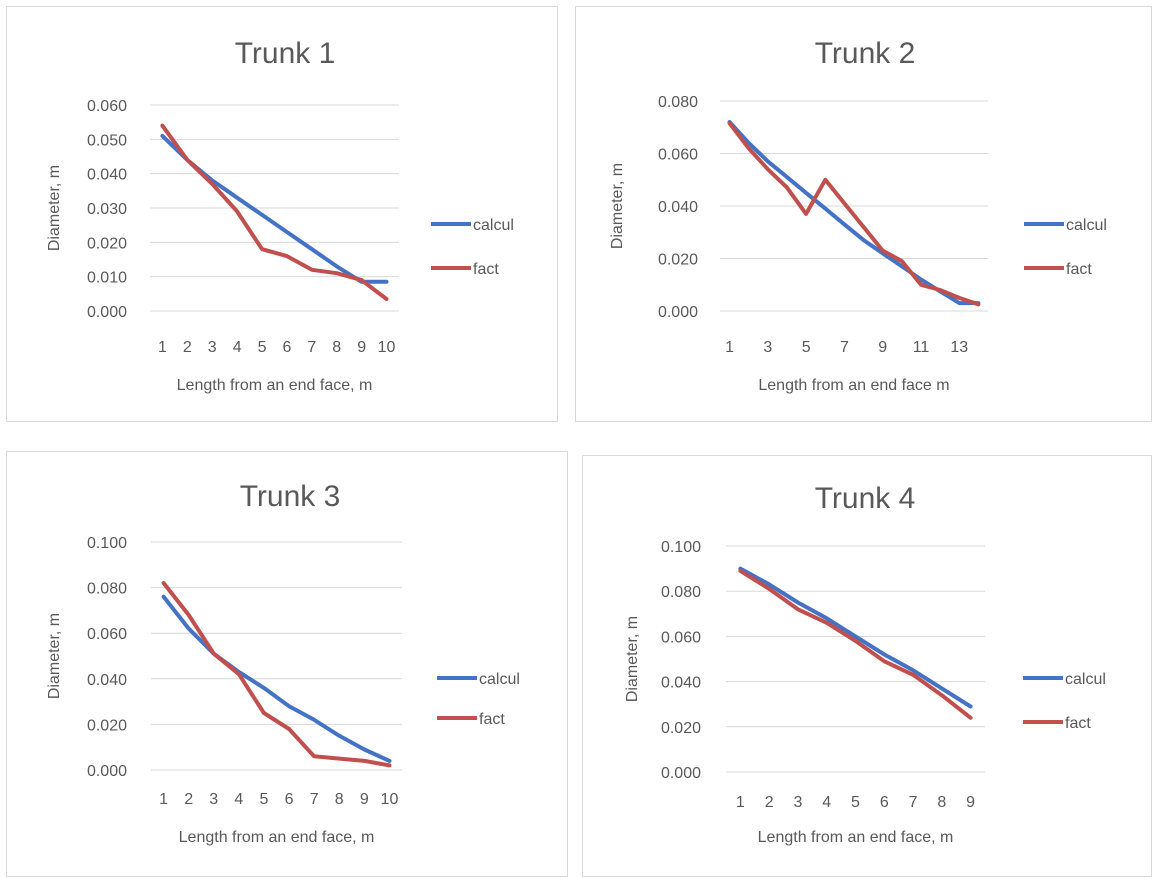 This screenshot has height=878, width=1152. Describe the element at coordinates (853, 385) in the screenshot. I see `x-axis-label: Length from an end face m` at that location.